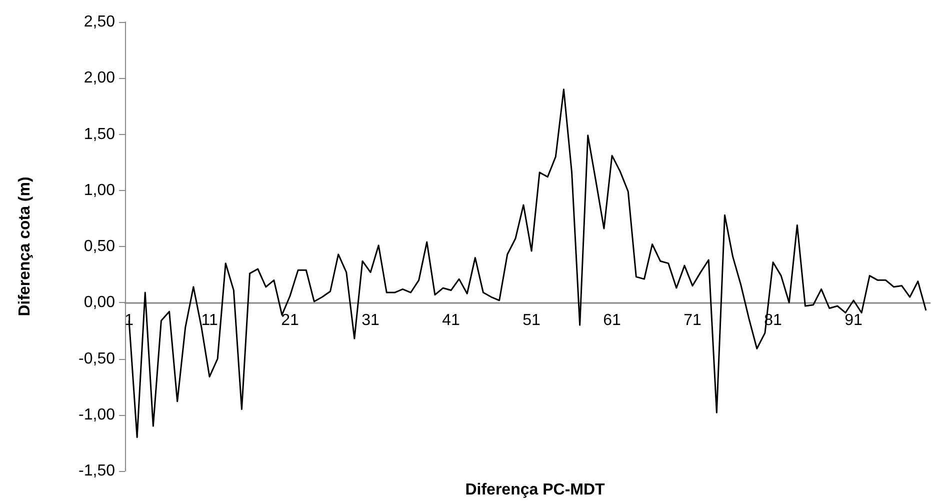 The image size is (934, 503). Describe the element at coordinates (290, 321) in the screenshot. I see `x-tick-label: 21` at that location.